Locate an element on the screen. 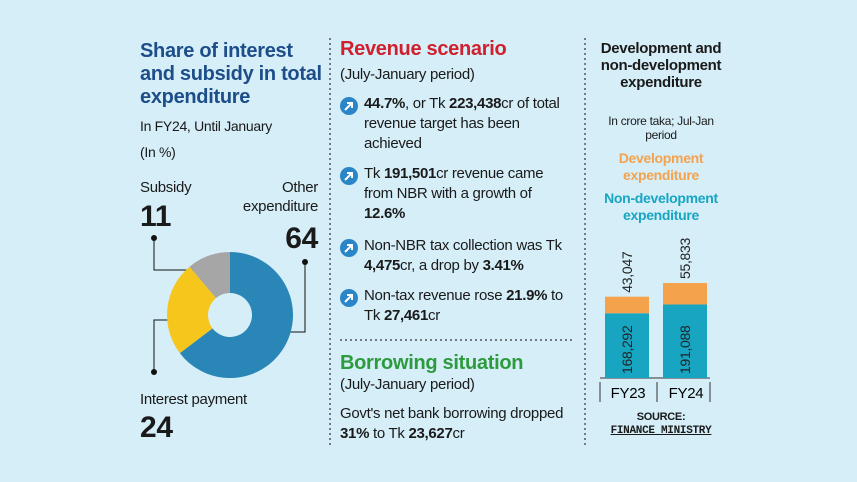  text-run: Tk is located at coordinates (374, 173).